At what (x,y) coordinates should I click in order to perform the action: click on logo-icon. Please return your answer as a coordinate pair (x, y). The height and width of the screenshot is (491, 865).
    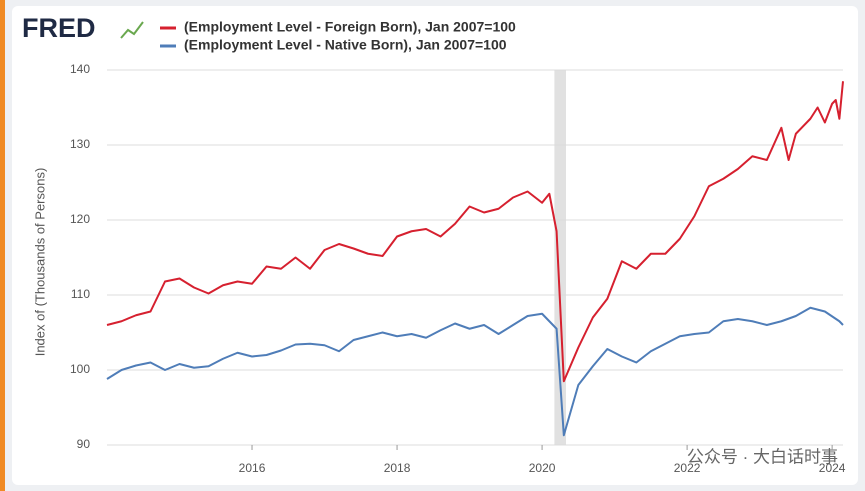
    Looking at the image, I should click on (132, 30).